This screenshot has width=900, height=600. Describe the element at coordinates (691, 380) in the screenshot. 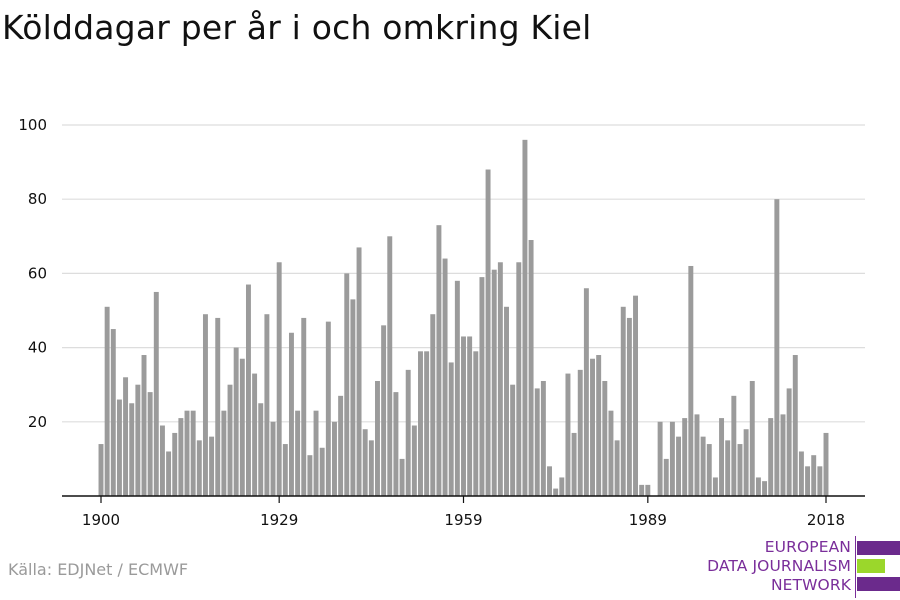

I see `bar-1996` at that location.